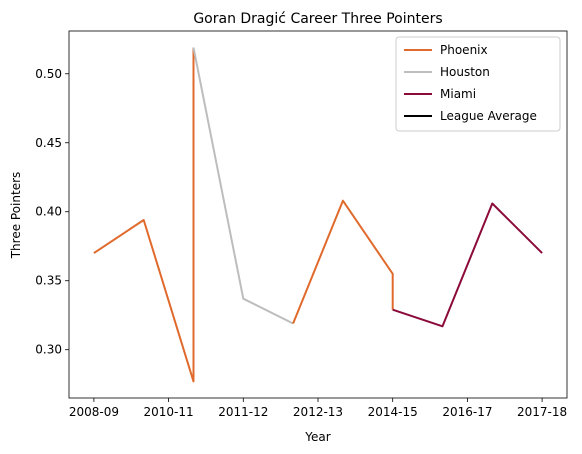  I want to click on x-tick-label: 2014-15, so click(393, 412).